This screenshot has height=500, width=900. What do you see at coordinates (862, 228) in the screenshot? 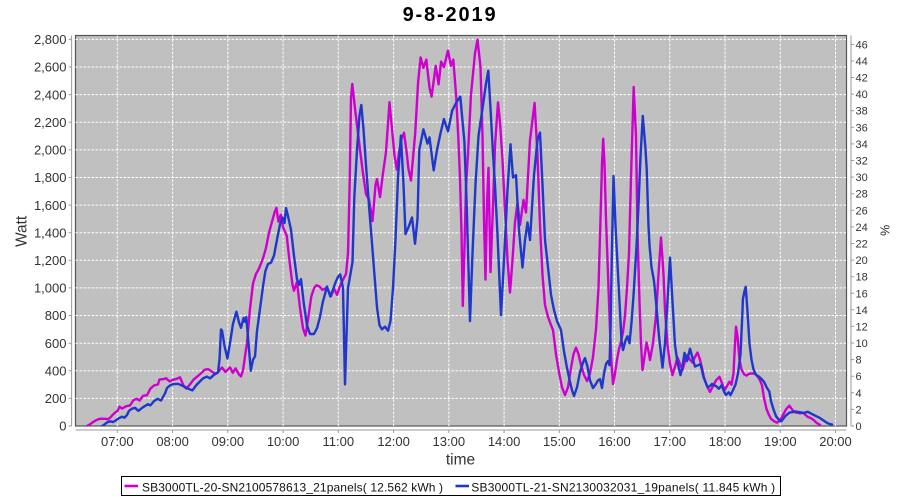
I see `svg-text: 24` at bounding box center [862, 228].